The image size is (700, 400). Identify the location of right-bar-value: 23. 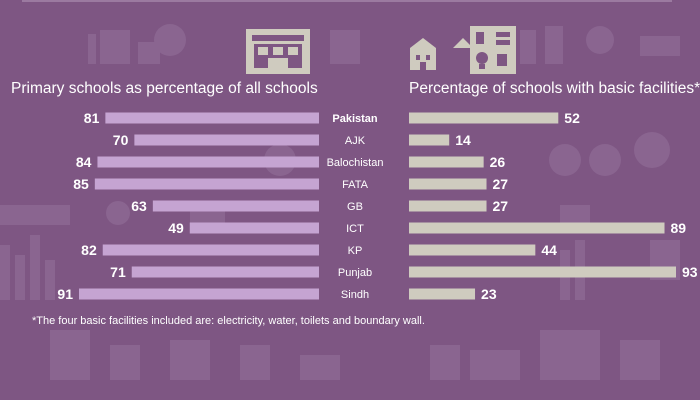
(489, 294).